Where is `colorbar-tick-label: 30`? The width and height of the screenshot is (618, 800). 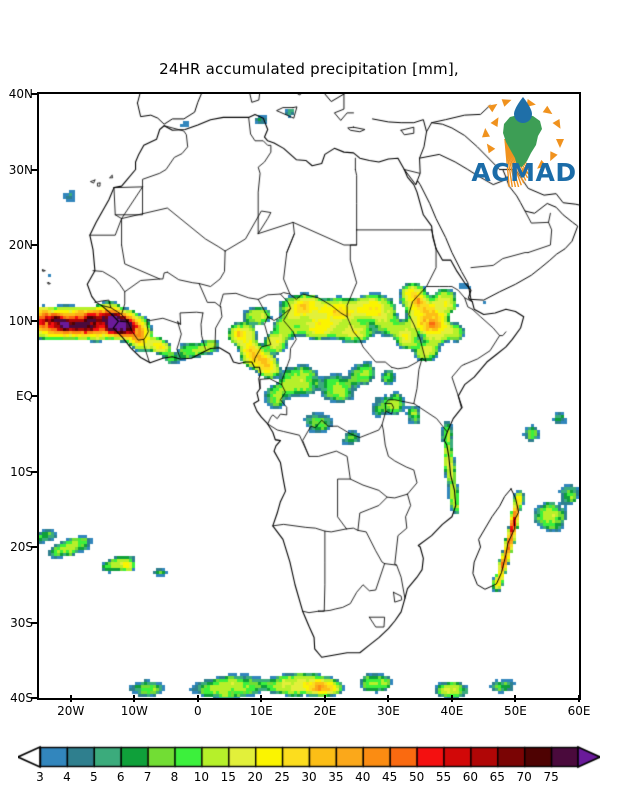
colorbar-tick-label: 30 is located at coordinates (309, 777).